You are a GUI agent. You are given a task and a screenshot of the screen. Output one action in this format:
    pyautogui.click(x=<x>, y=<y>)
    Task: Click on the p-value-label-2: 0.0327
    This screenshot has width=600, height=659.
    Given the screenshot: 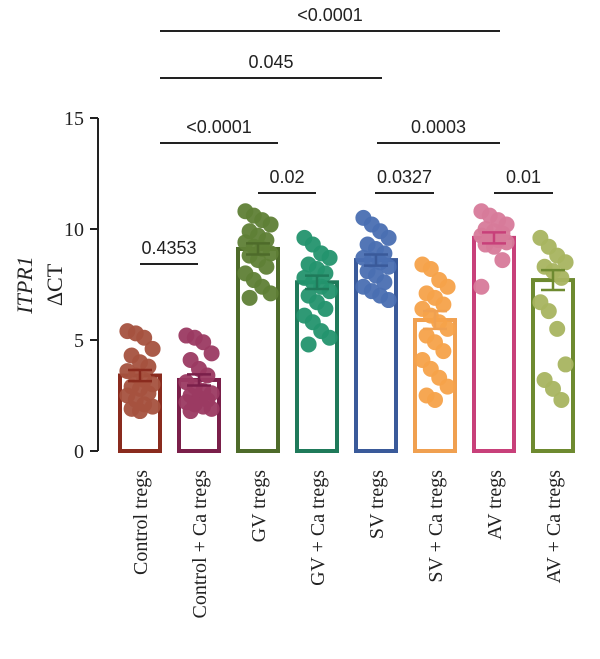 What is the action you would take?
    pyautogui.click(x=404, y=177)
    